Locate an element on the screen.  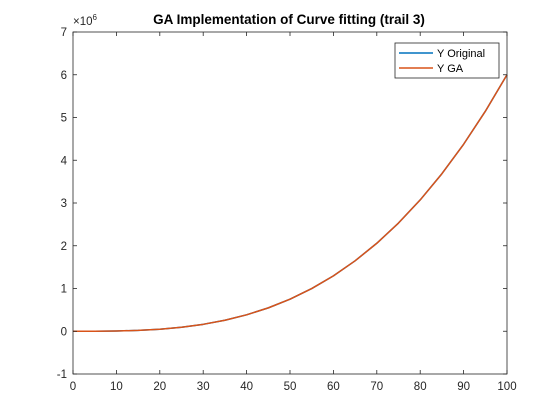
x-tick-label: 70 is located at coordinates (376, 387).